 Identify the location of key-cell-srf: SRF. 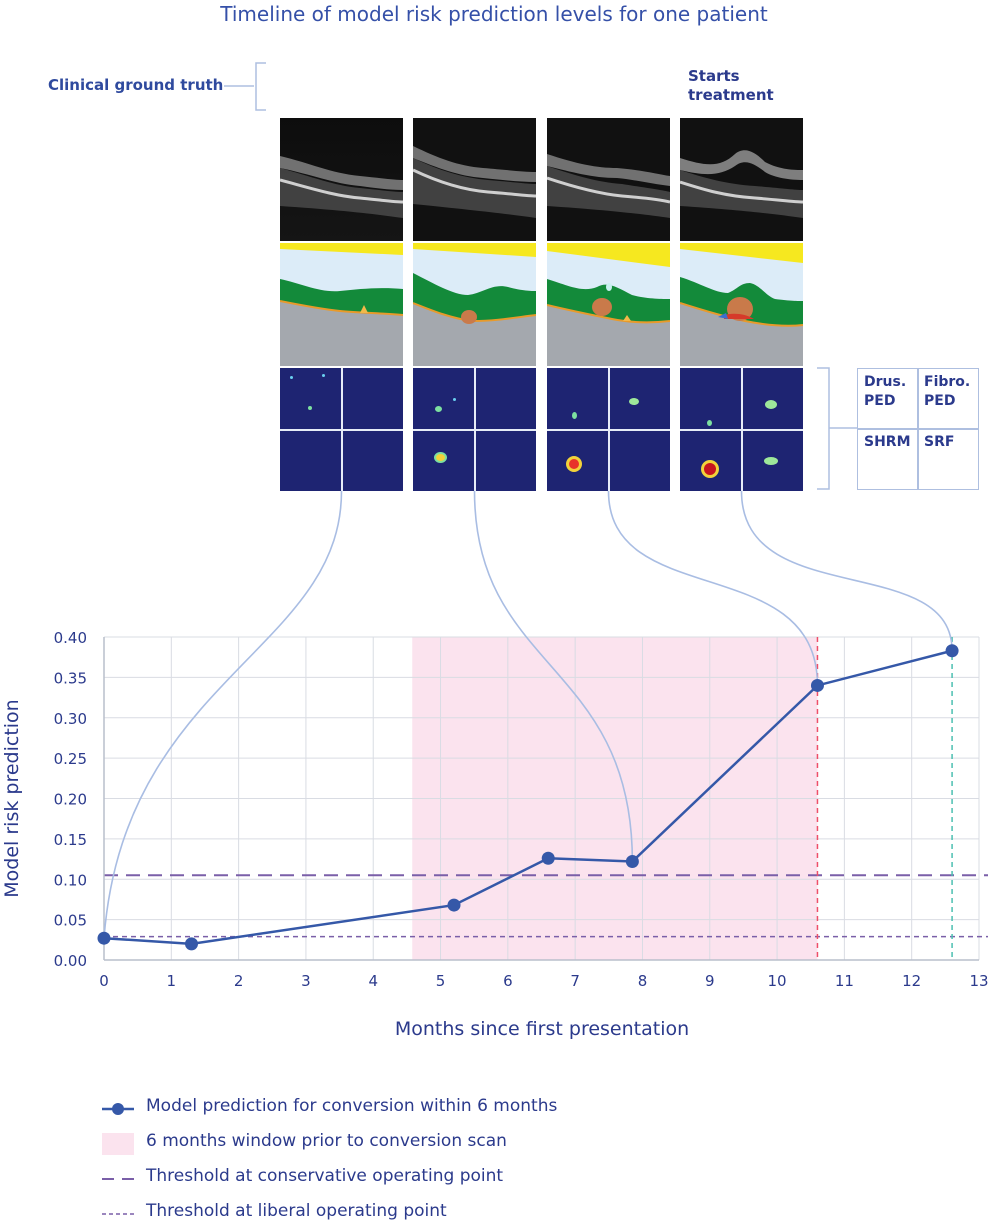
(948, 459).